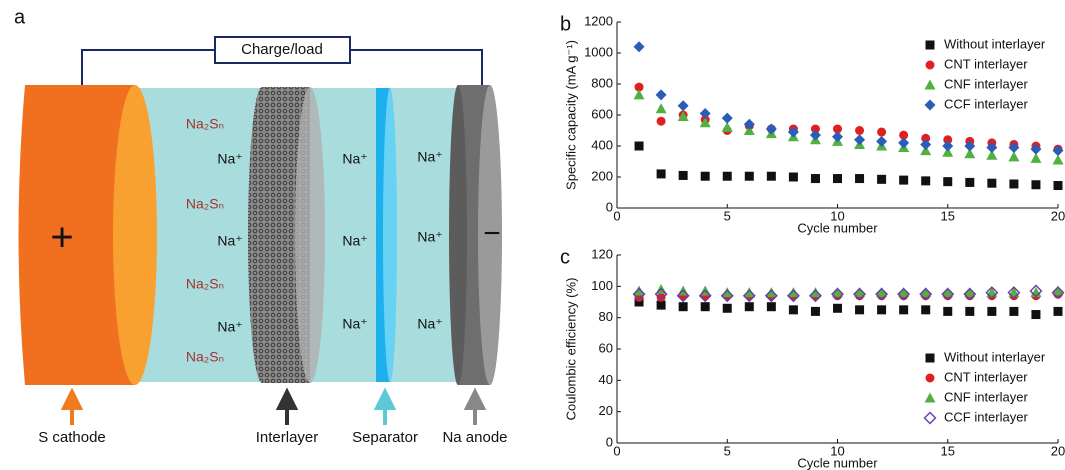 The height and width of the screenshot is (470, 1065). I want to click on x-axis-label: Cycle number, so click(837, 227).